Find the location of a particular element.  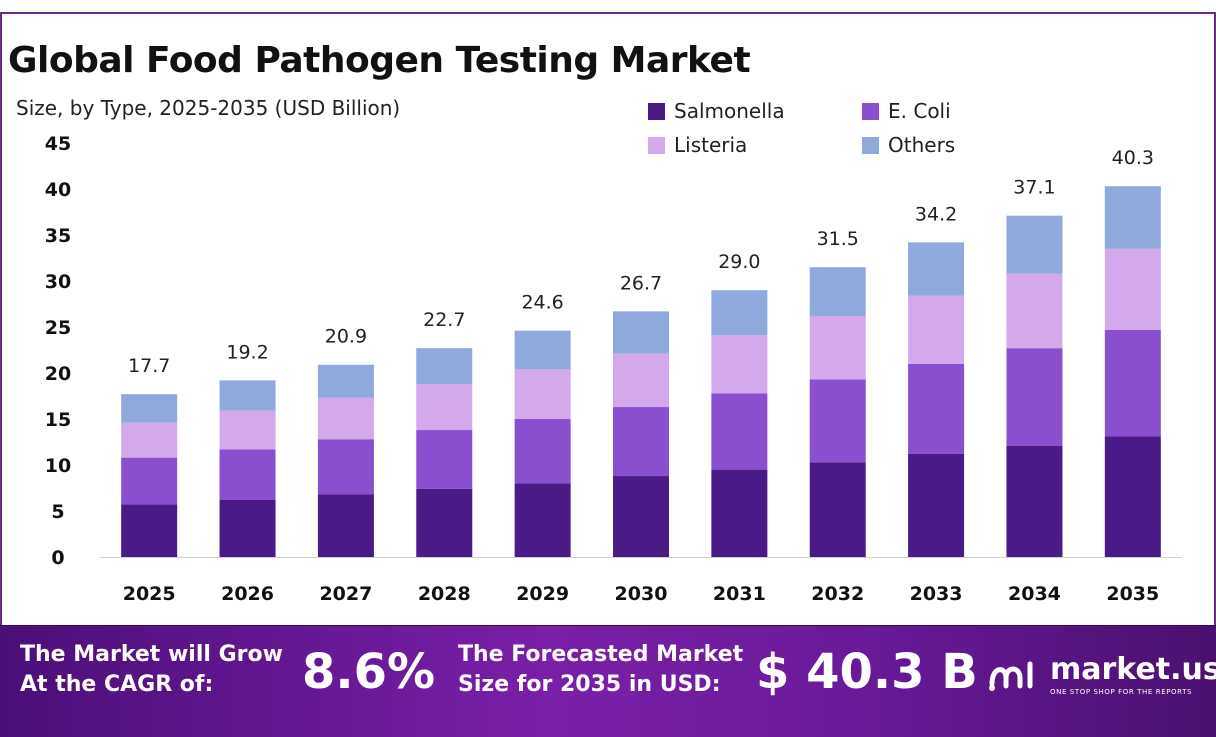

bar-segment-salmonella-2027 is located at coordinates (345, 525).